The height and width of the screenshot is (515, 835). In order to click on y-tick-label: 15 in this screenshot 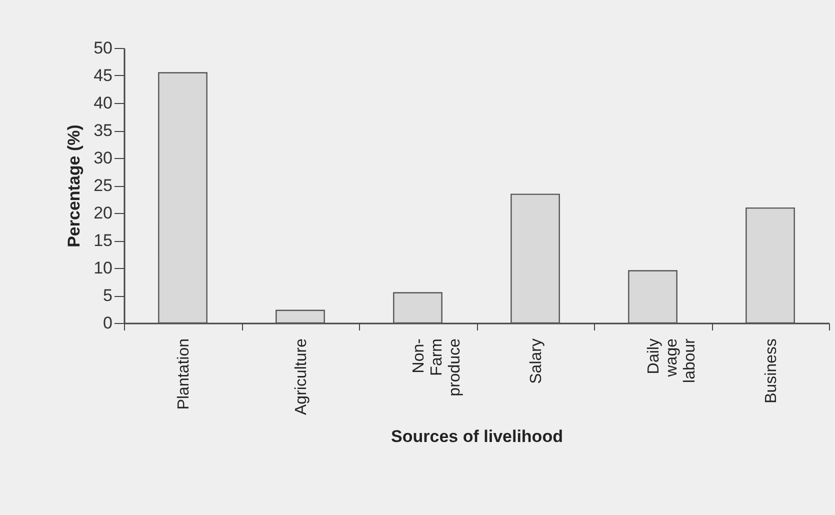, I will do `click(103, 240)`.